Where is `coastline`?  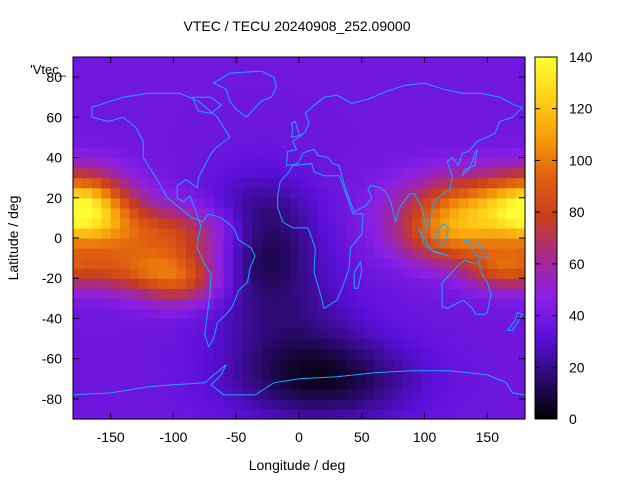 coastline is located at coordinates (466, 286).